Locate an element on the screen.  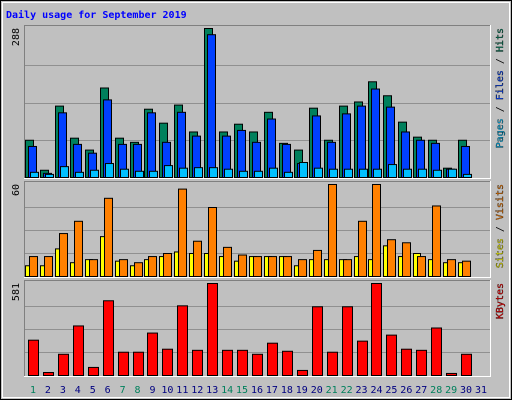
legend-entry: KBytes is located at coordinates (500, 301).